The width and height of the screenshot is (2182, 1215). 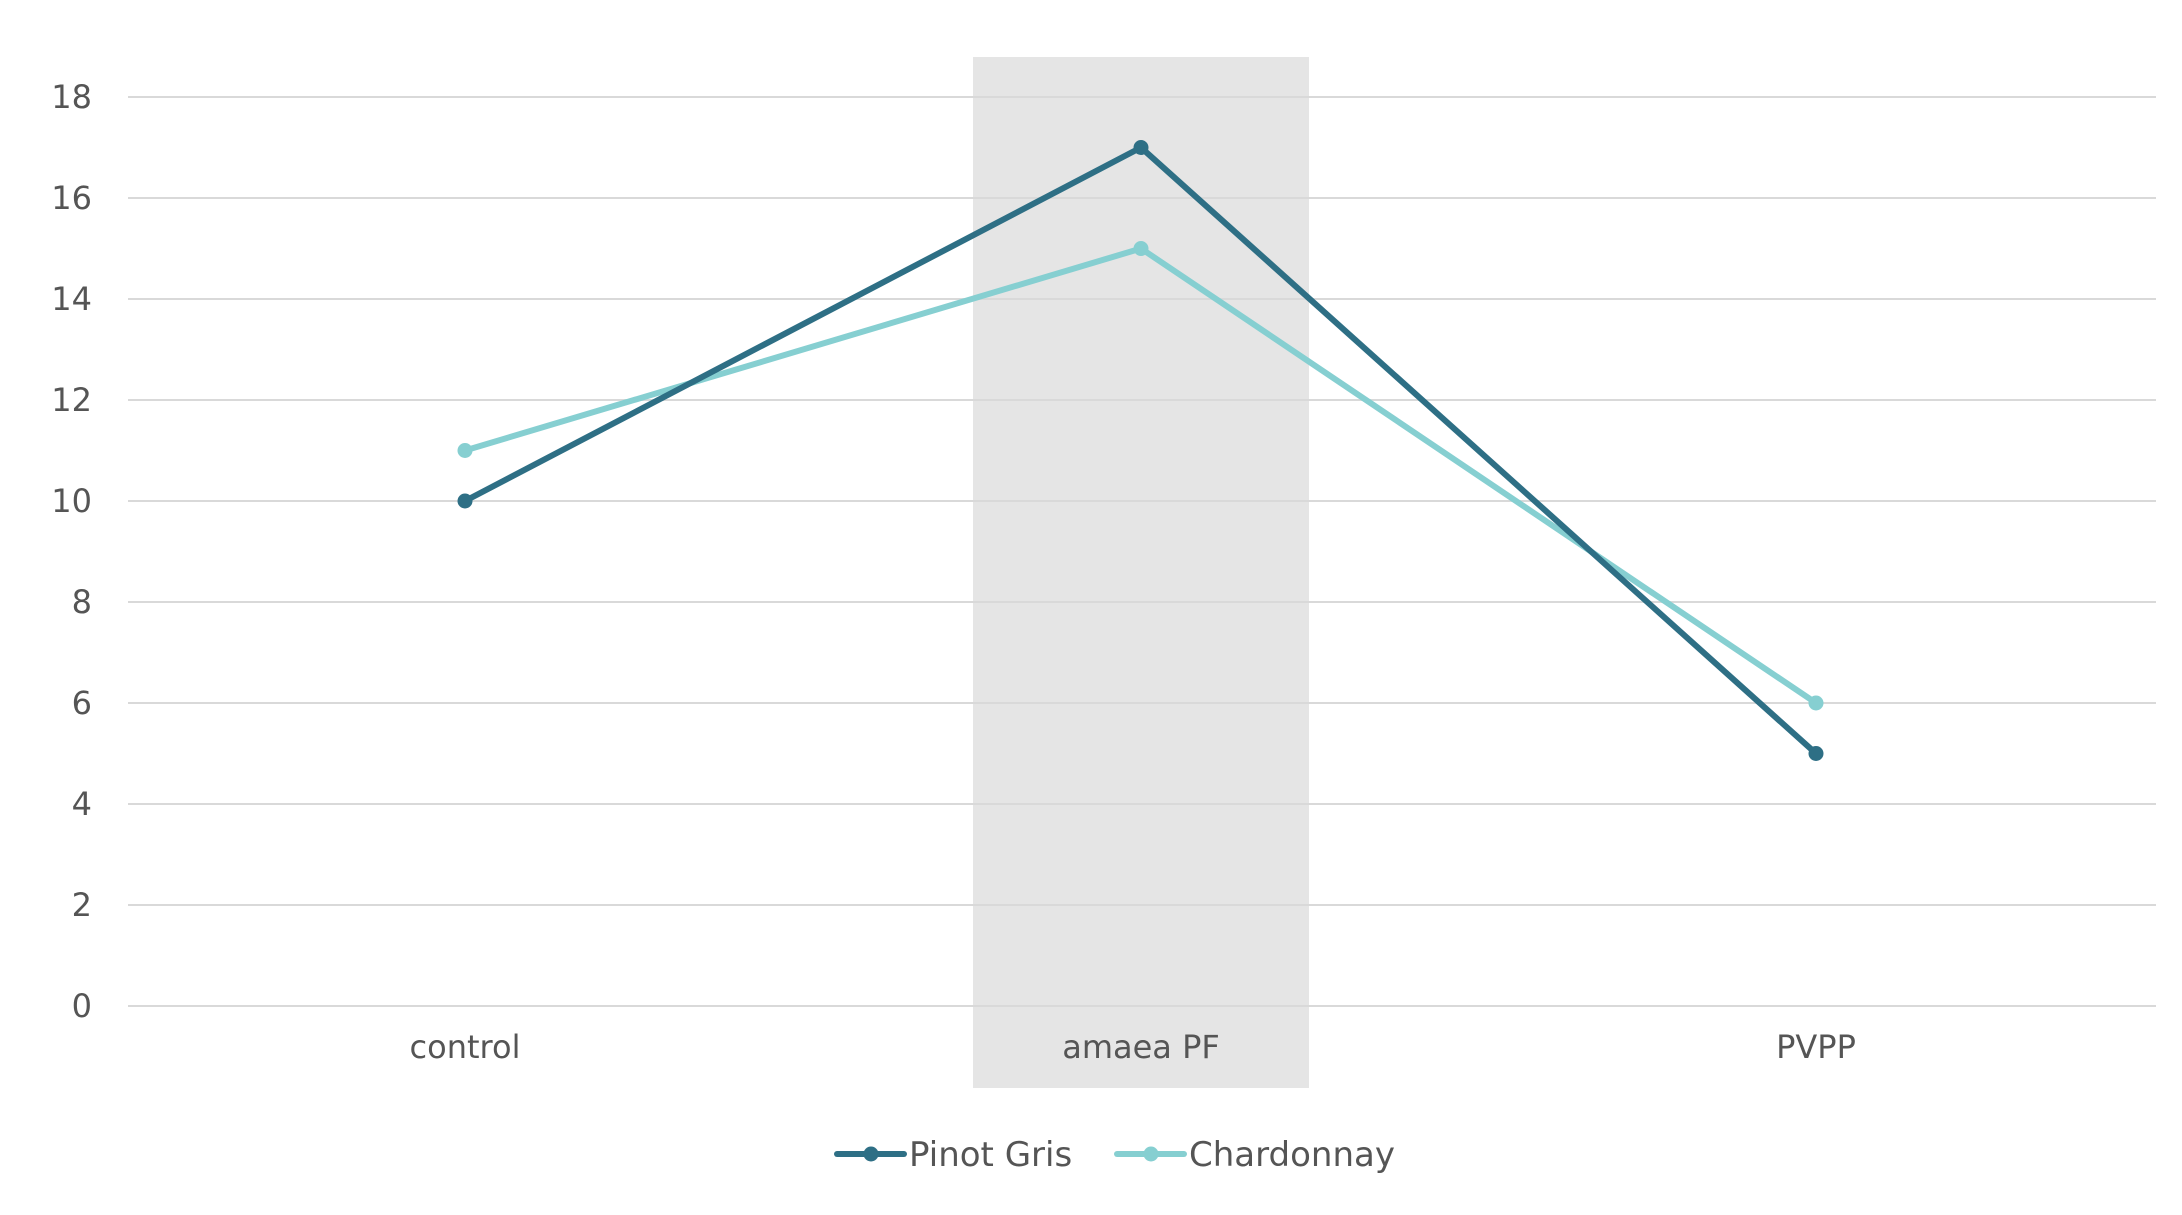 What do you see at coordinates (82, 703) in the screenshot?
I see `y-tick-label: 6` at bounding box center [82, 703].